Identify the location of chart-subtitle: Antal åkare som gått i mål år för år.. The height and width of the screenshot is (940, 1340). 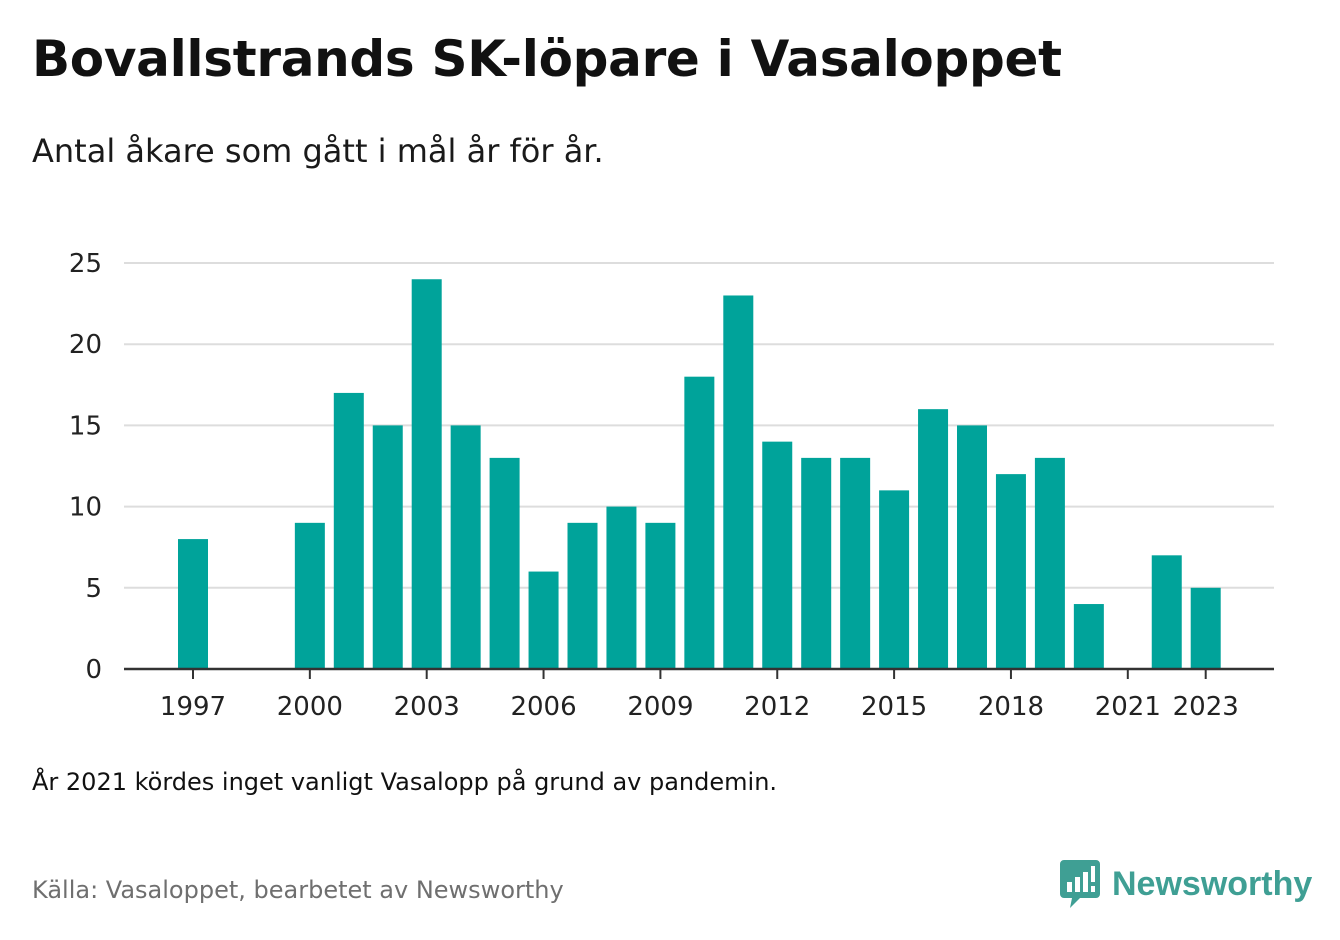
(318, 151).